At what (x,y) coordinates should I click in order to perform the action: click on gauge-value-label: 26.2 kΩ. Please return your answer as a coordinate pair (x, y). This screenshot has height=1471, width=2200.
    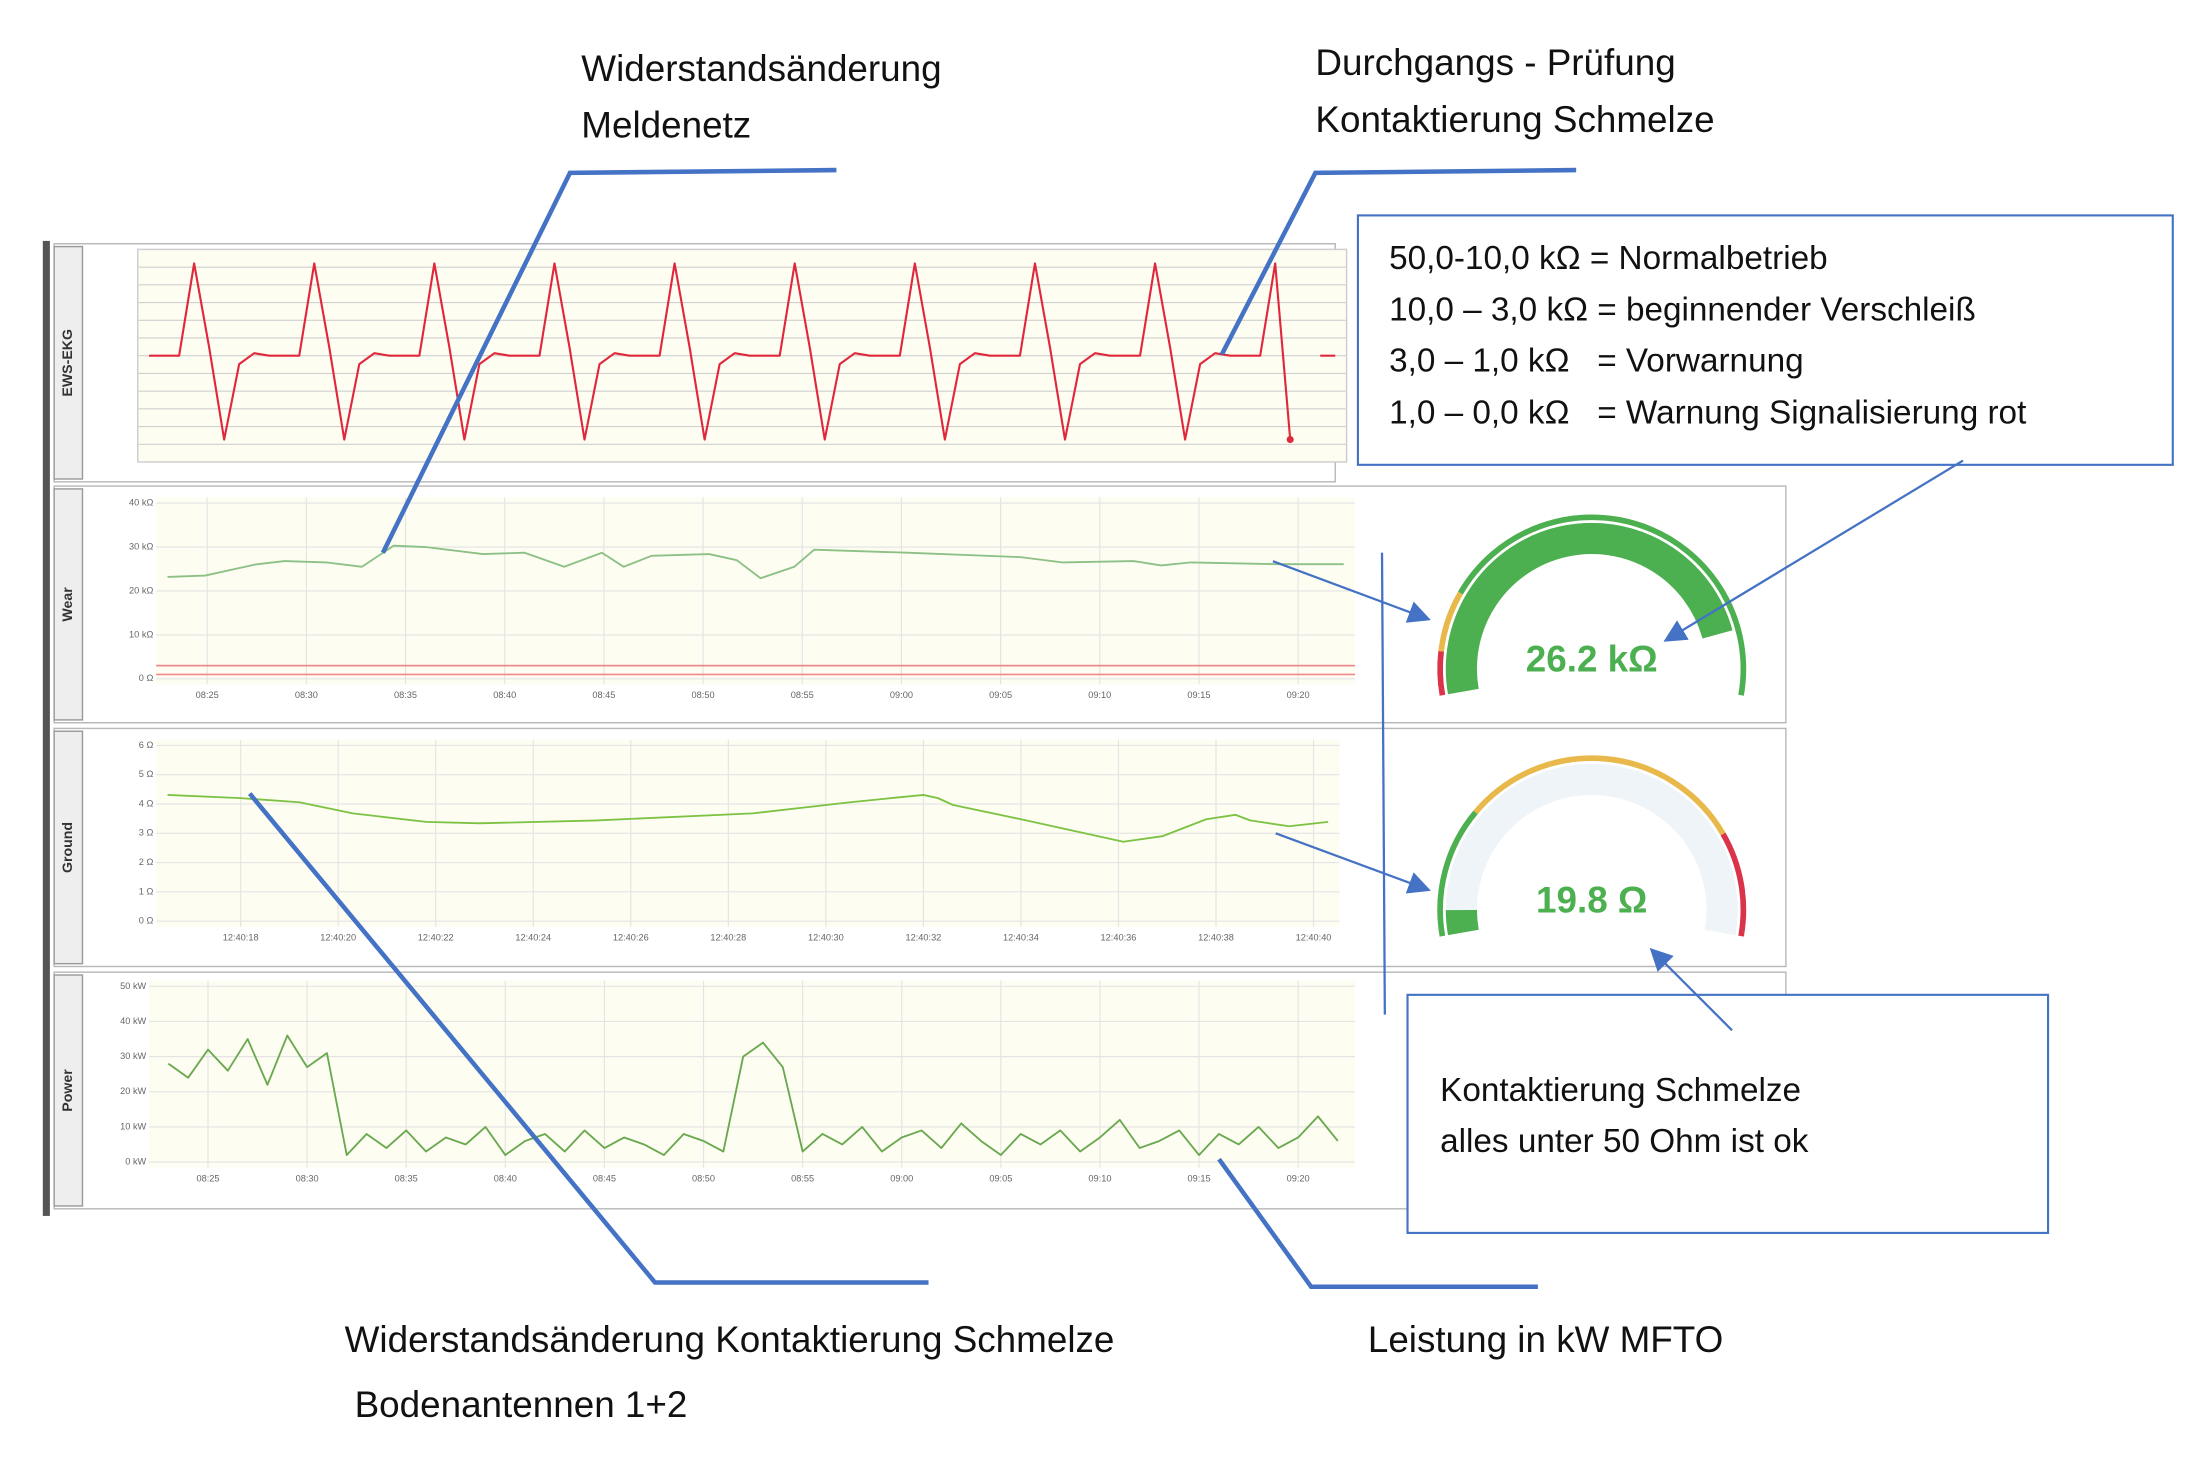
    Looking at the image, I should click on (1592, 659).